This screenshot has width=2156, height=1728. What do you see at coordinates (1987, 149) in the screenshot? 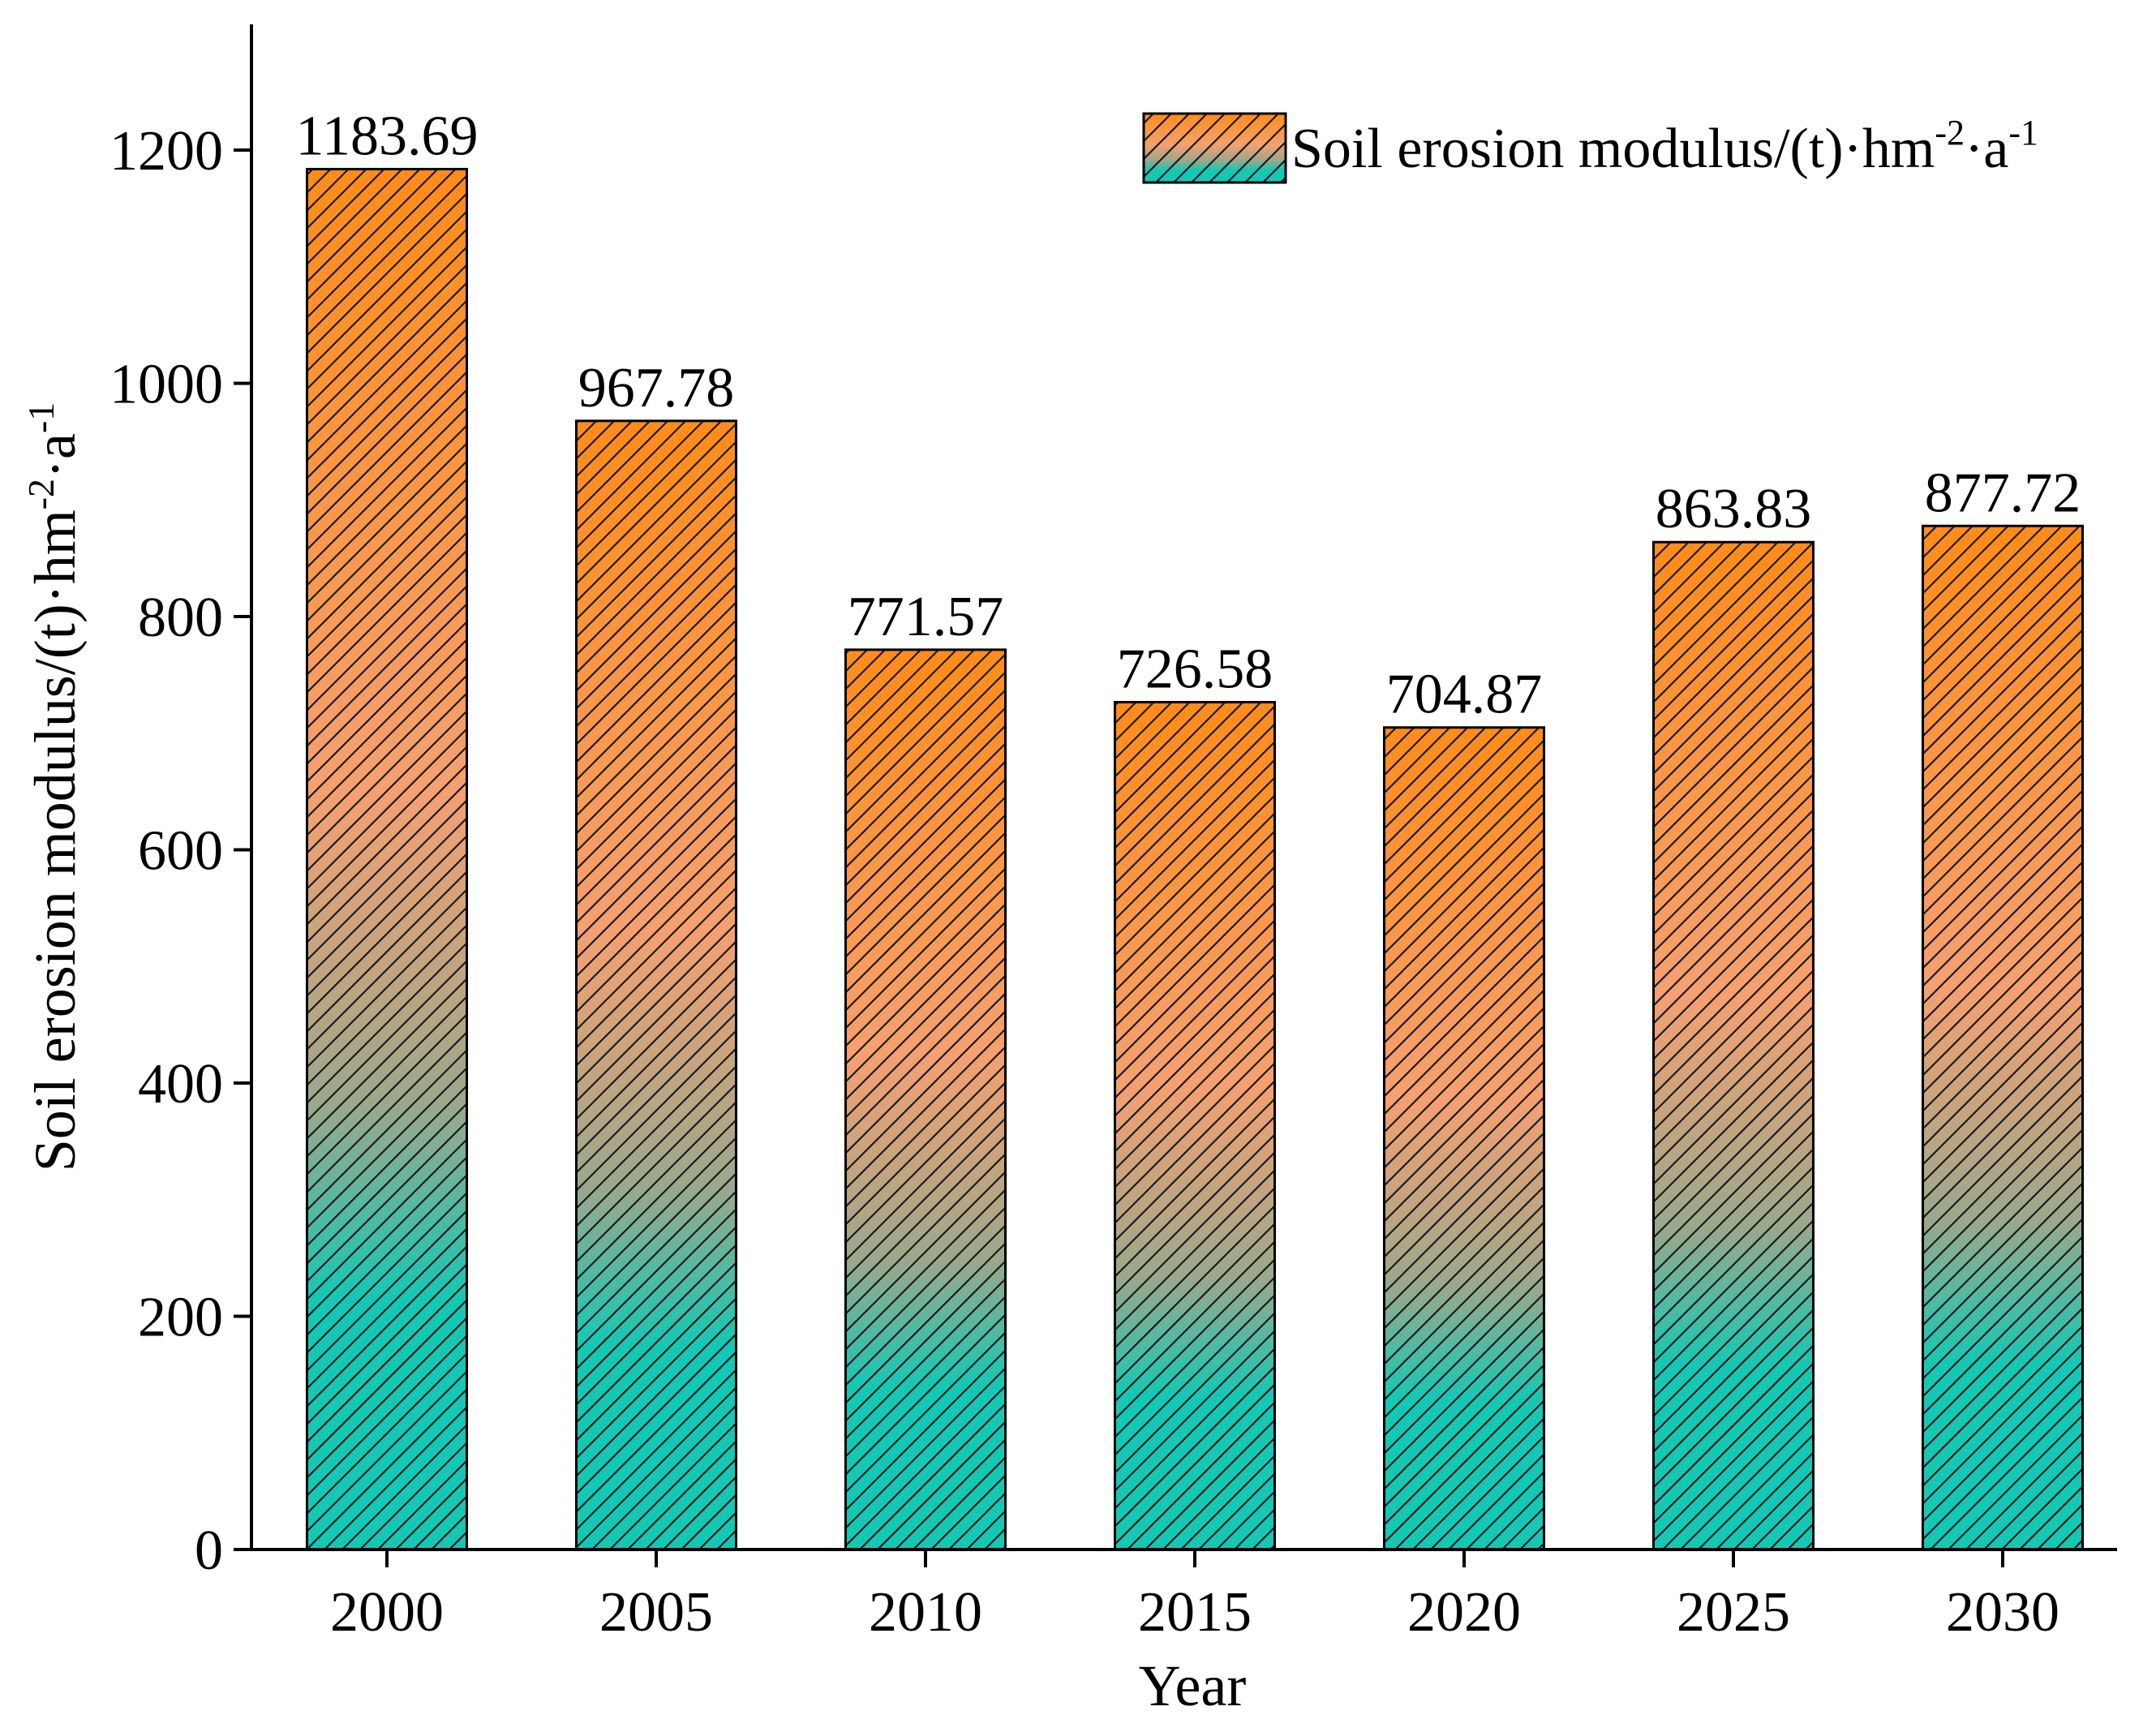
I see `legend-label-mid: ·a` at bounding box center [1987, 149].